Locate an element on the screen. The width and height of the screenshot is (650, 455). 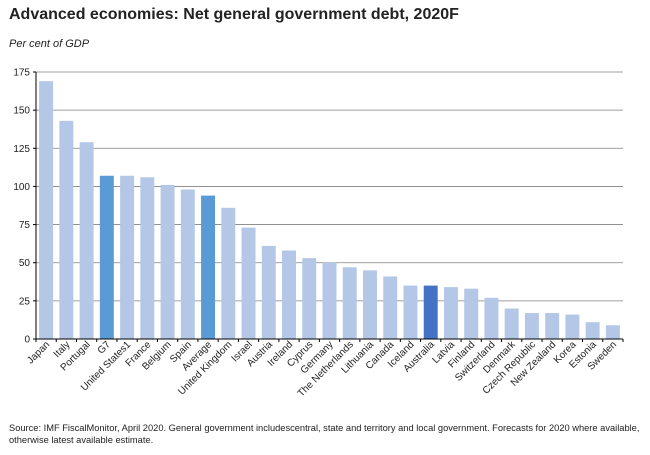
bar-latvia is located at coordinates (450, 313).